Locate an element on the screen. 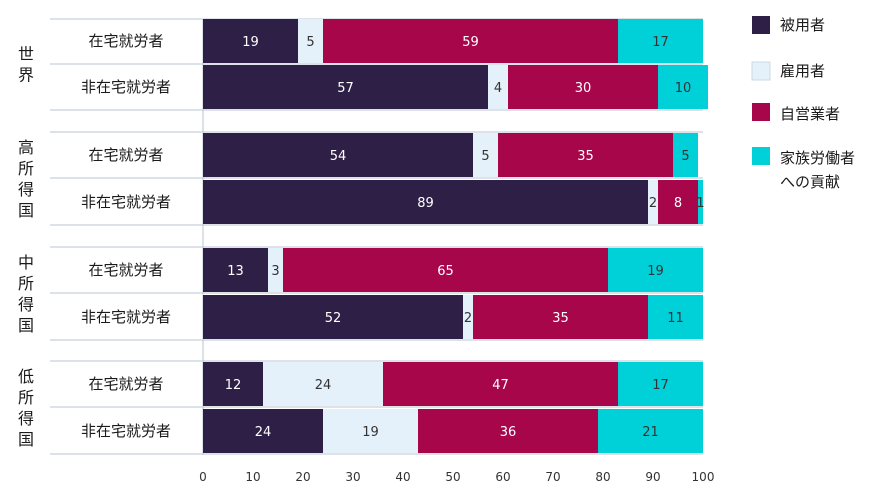 This screenshot has width=883, height=488. legend-label: 被用者 is located at coordinates (802, 25).